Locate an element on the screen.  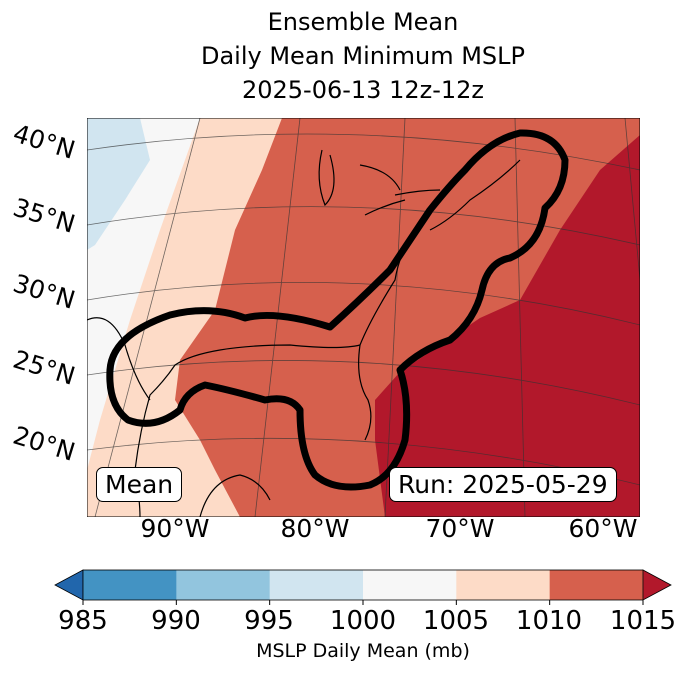
cbar-tick-985: 985 is located at coordinates (83, 621).